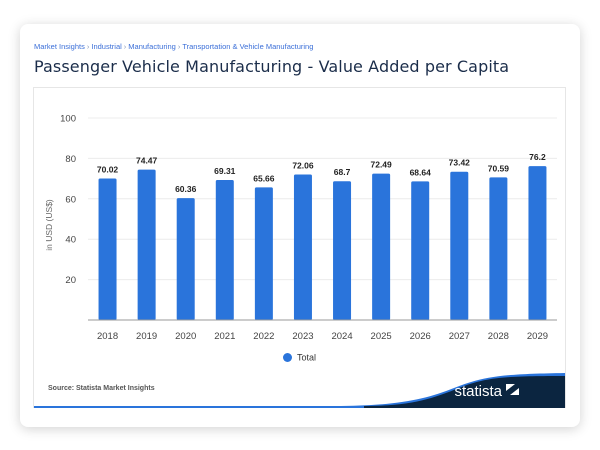 The image size is (600, 450). I want to click on value-label: 70.59, so click(499, 168).